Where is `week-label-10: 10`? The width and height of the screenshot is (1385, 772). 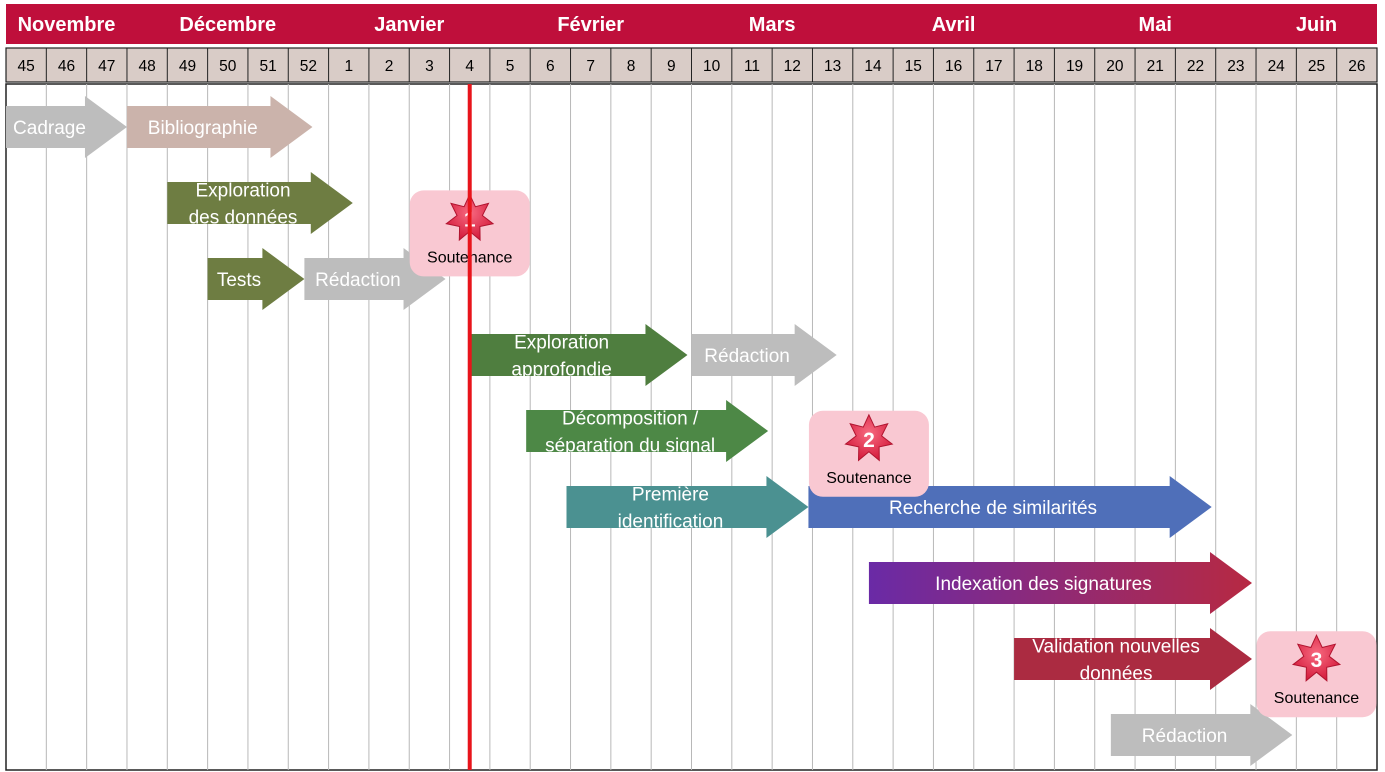 week-label-10: 10 is located at coordinates (712, 66).